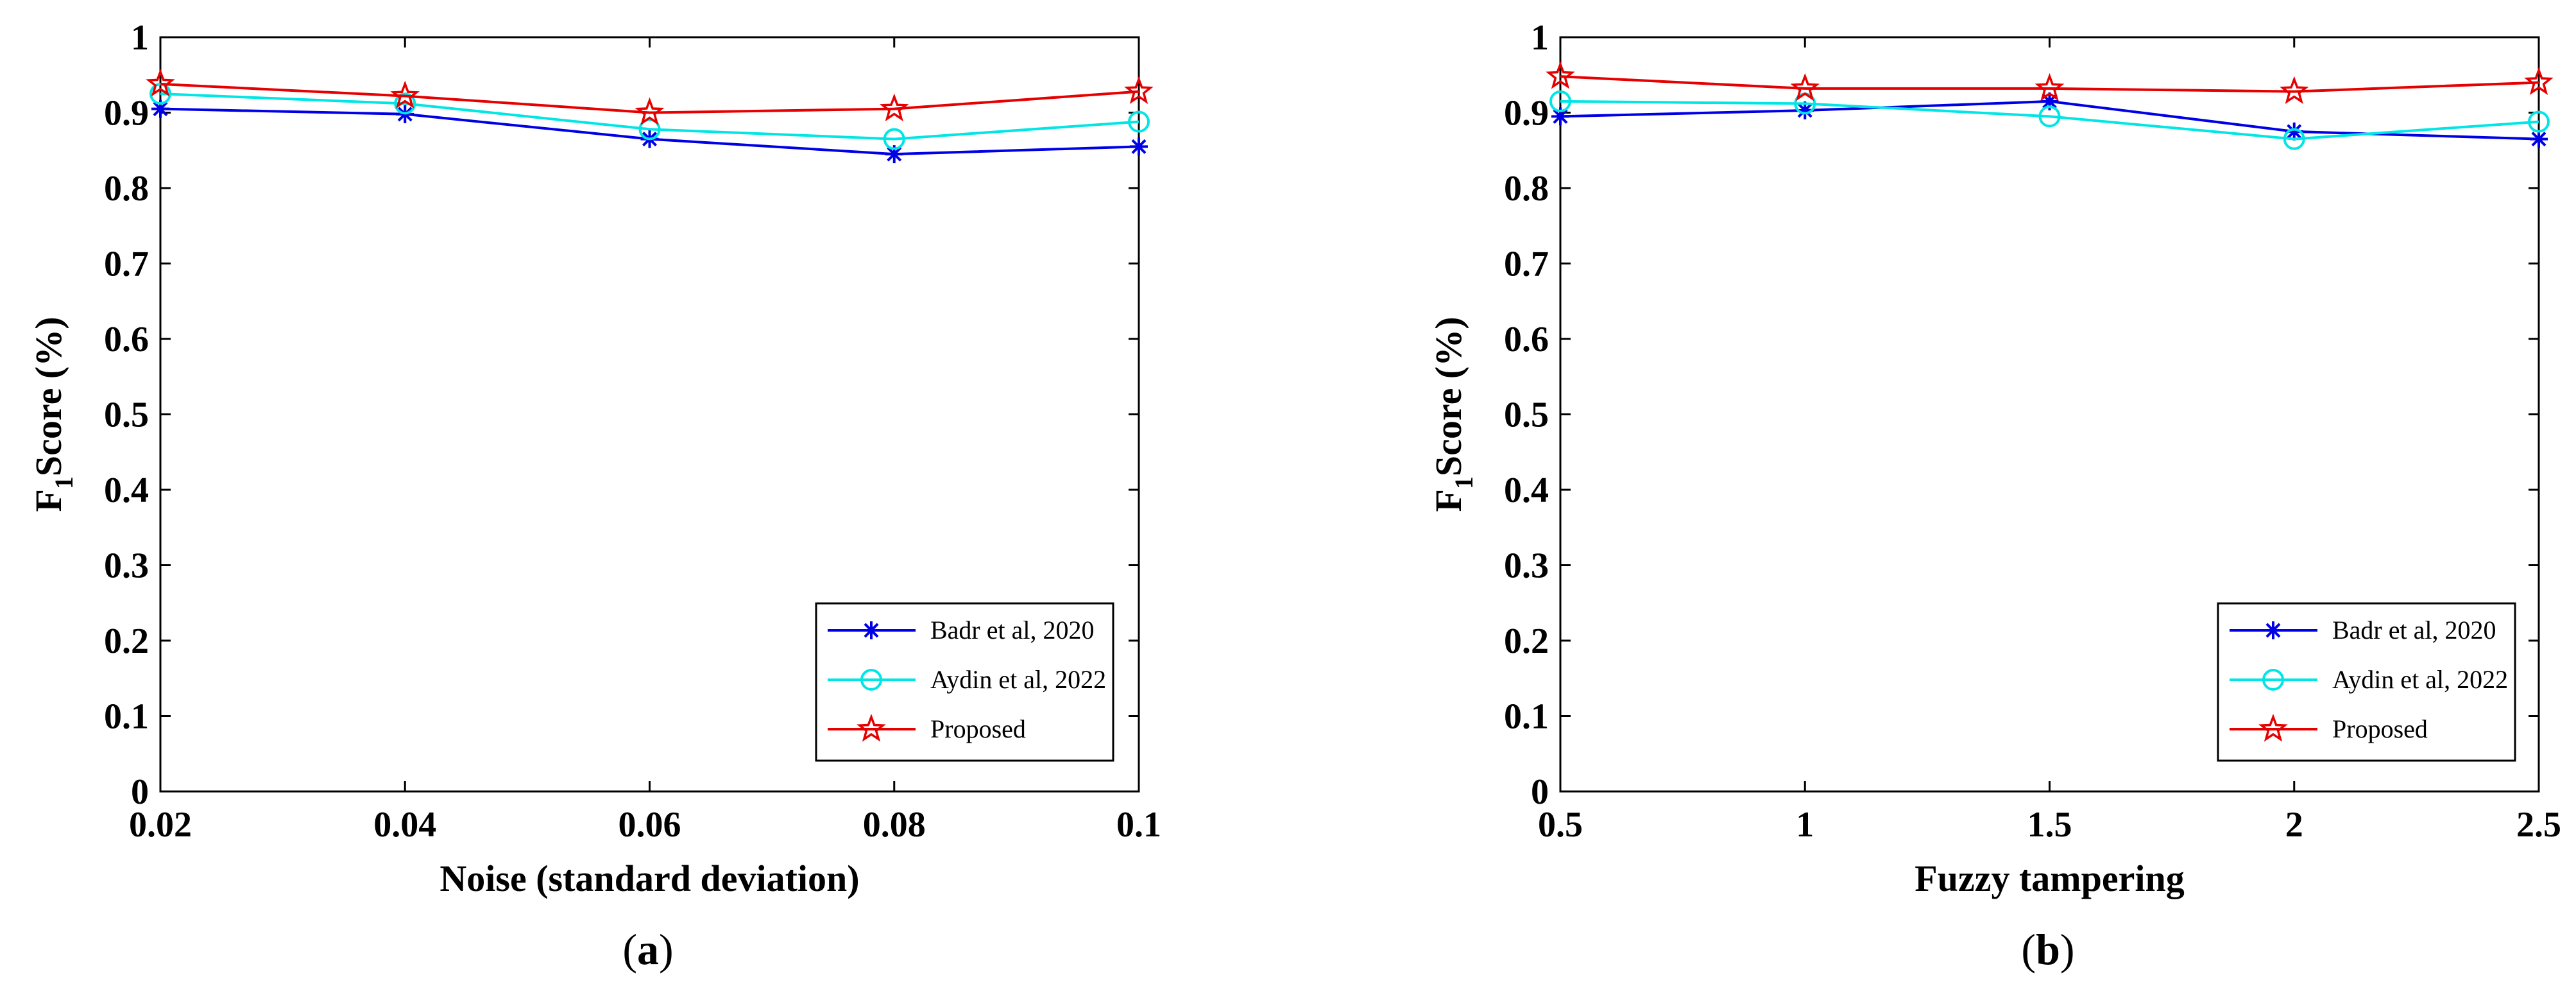  Describe the element at coordinates (2294, 825) in the screenshot. I see `x-tick-label: 2` at that location.